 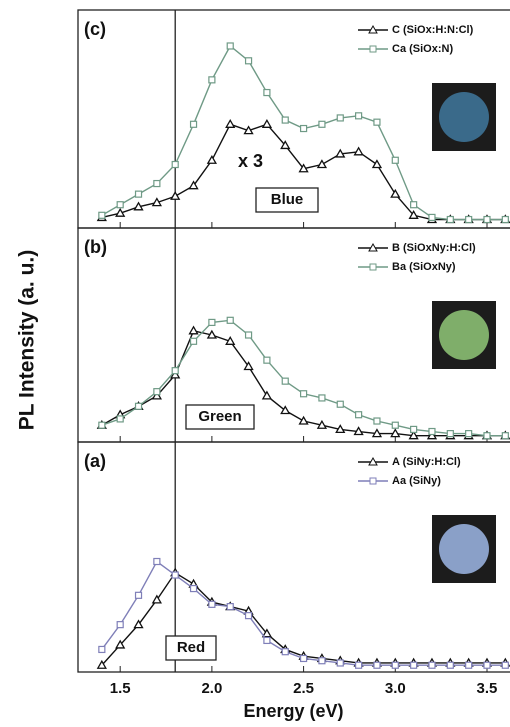 I want to click on y-axis-label: PL Intensity (a. u.), so click(x=27, y=340).